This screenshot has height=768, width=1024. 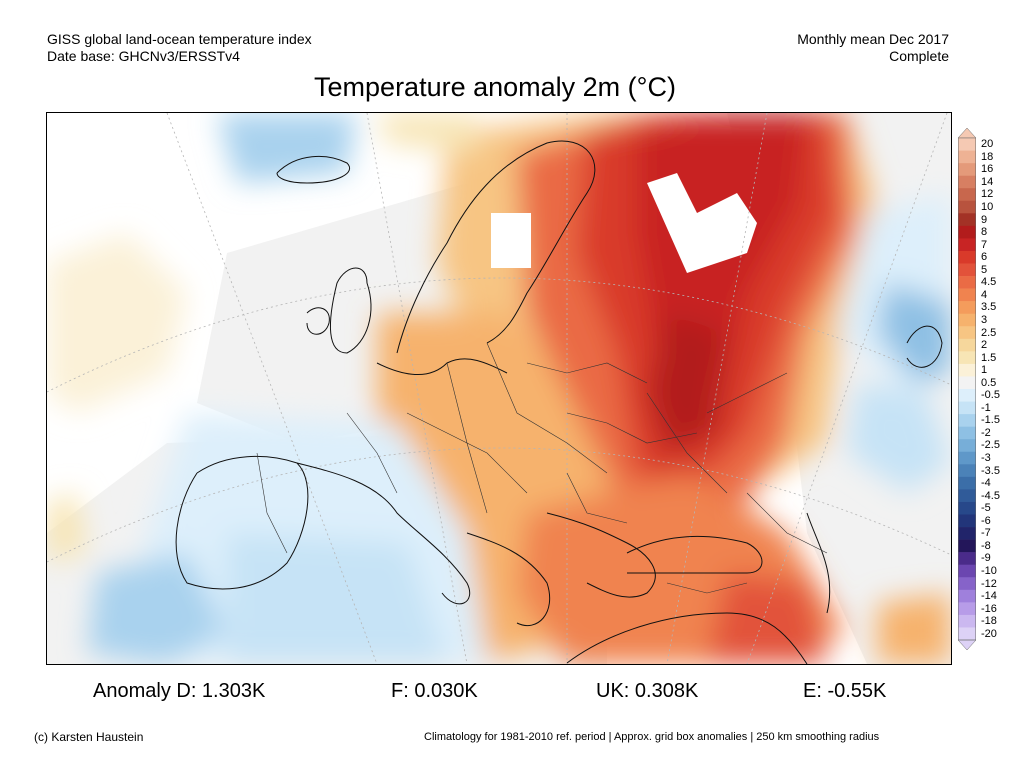 I want to click on colorbar-label: -16, so click(x=989, y=608).